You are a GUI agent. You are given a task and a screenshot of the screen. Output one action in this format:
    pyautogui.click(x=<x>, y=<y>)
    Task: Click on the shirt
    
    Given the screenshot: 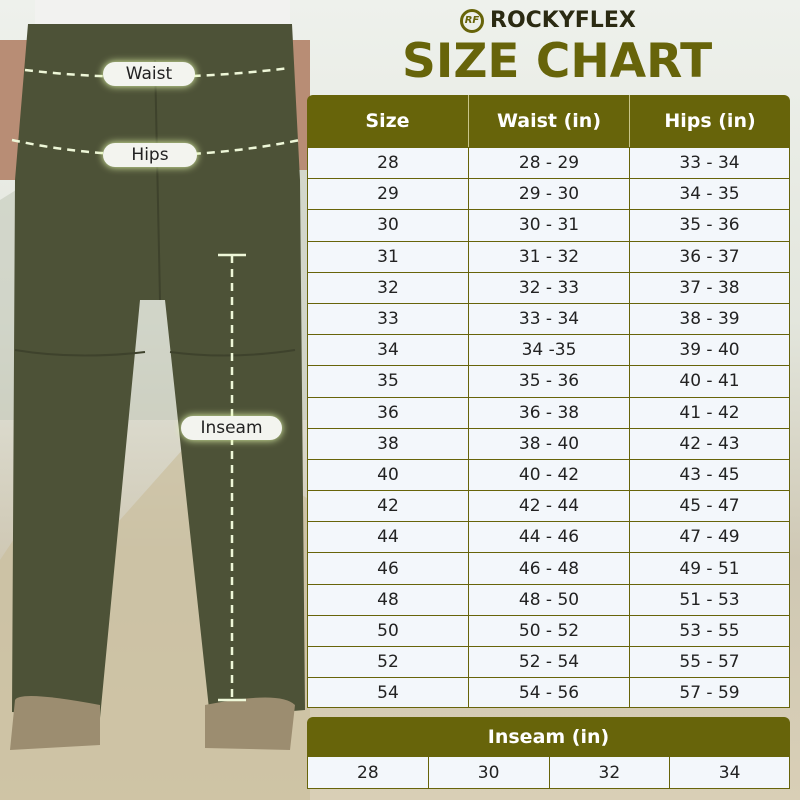 What is the action you would take?
    pyautogui.click(x=162, y=14)
    